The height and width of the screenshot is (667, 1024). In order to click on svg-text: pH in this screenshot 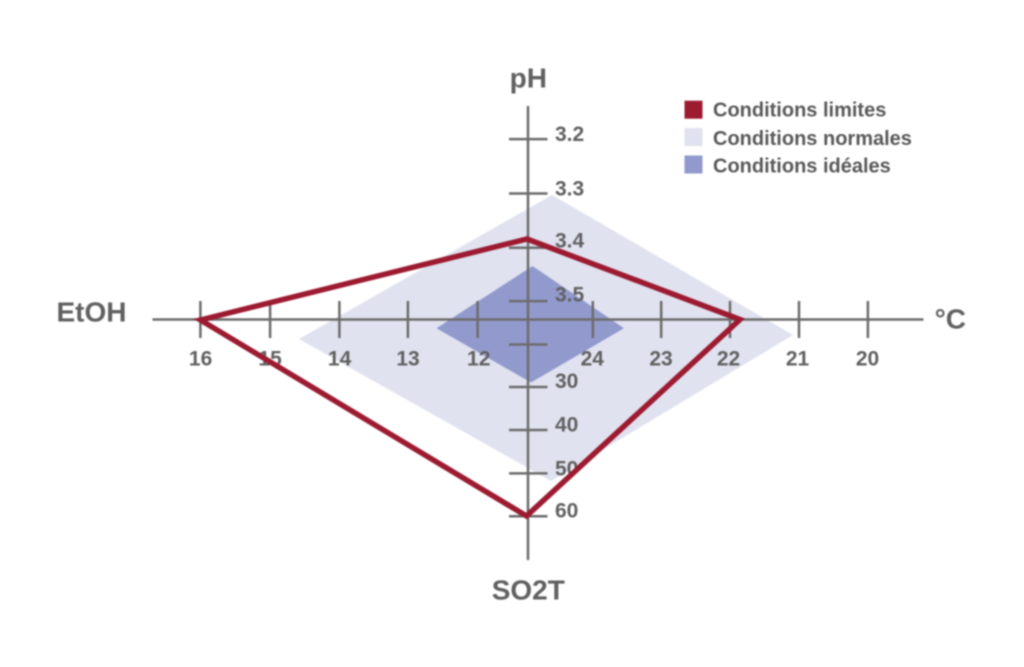, I will do `click(528, 77)`.